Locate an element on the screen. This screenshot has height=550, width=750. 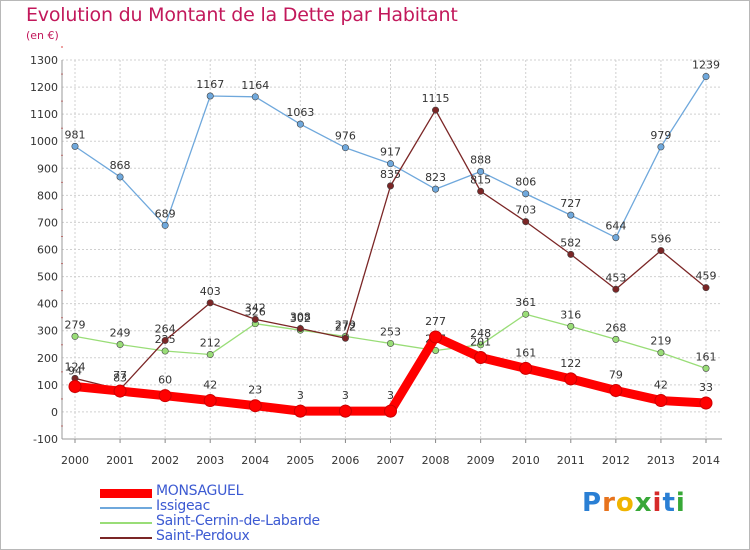
y-tick-label: 300 is located at coordinates (47, 331).